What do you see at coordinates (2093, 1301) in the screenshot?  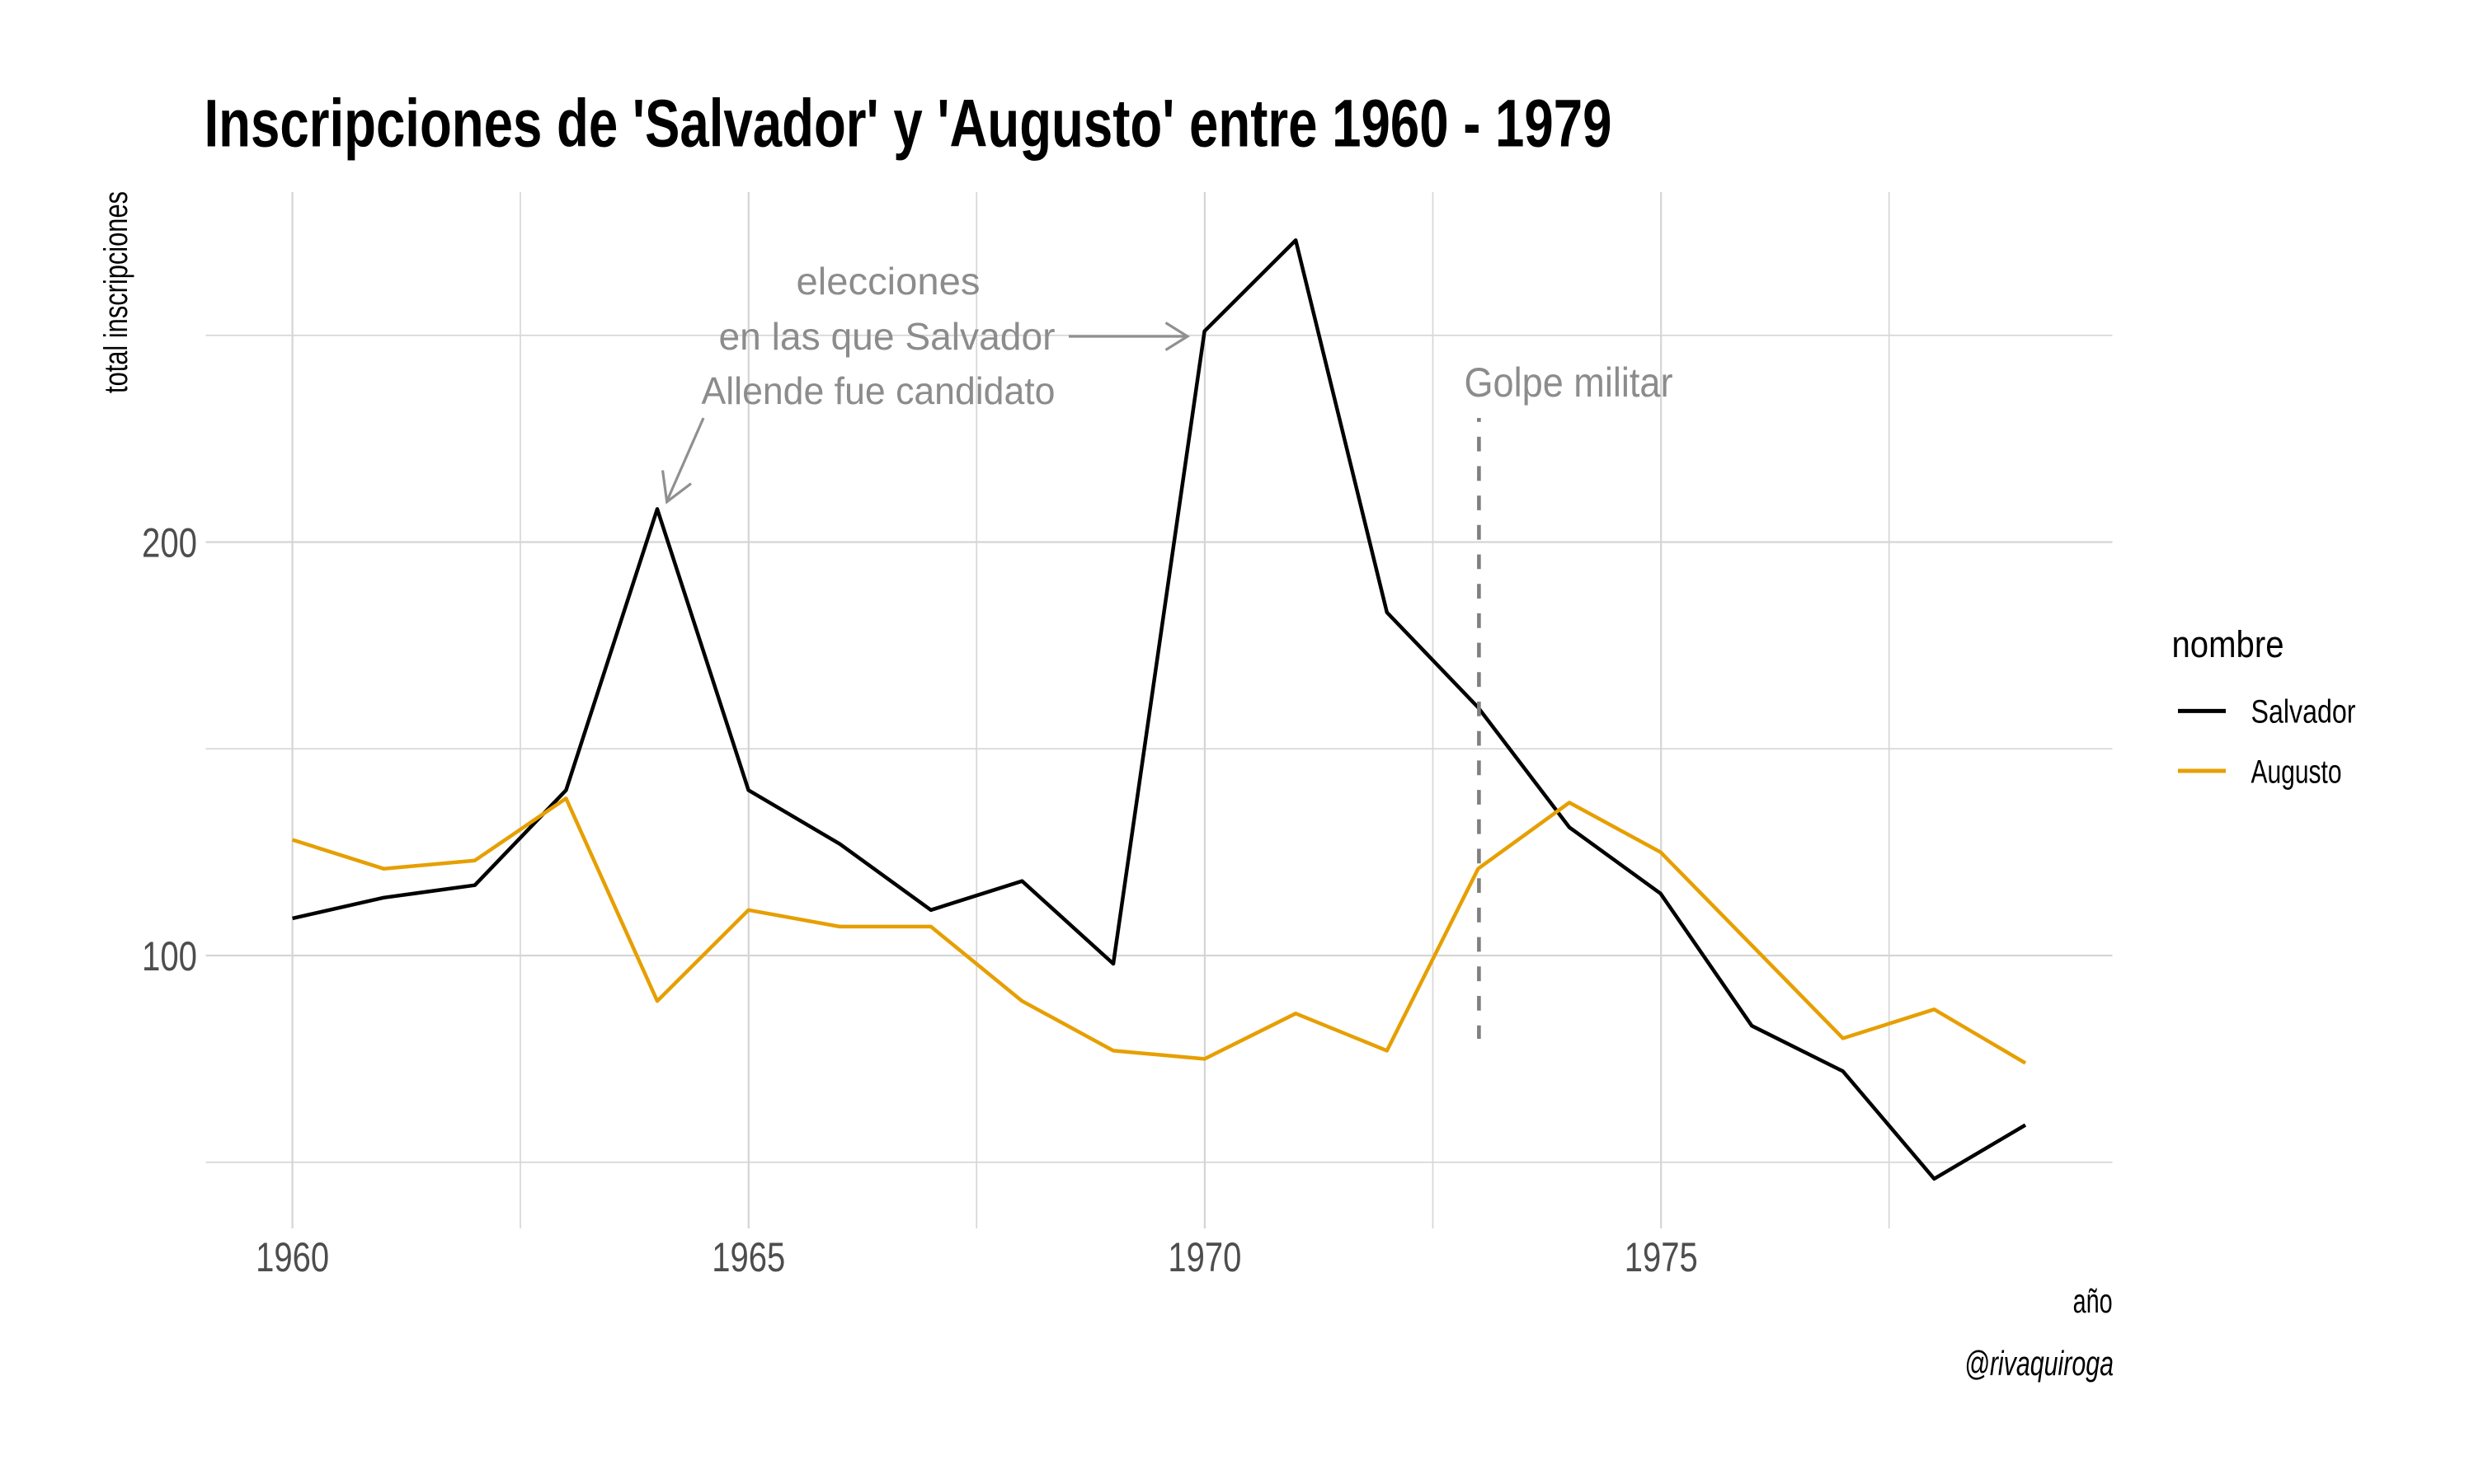 I see `svg-text: año` at bounding box center [2093, 1301].